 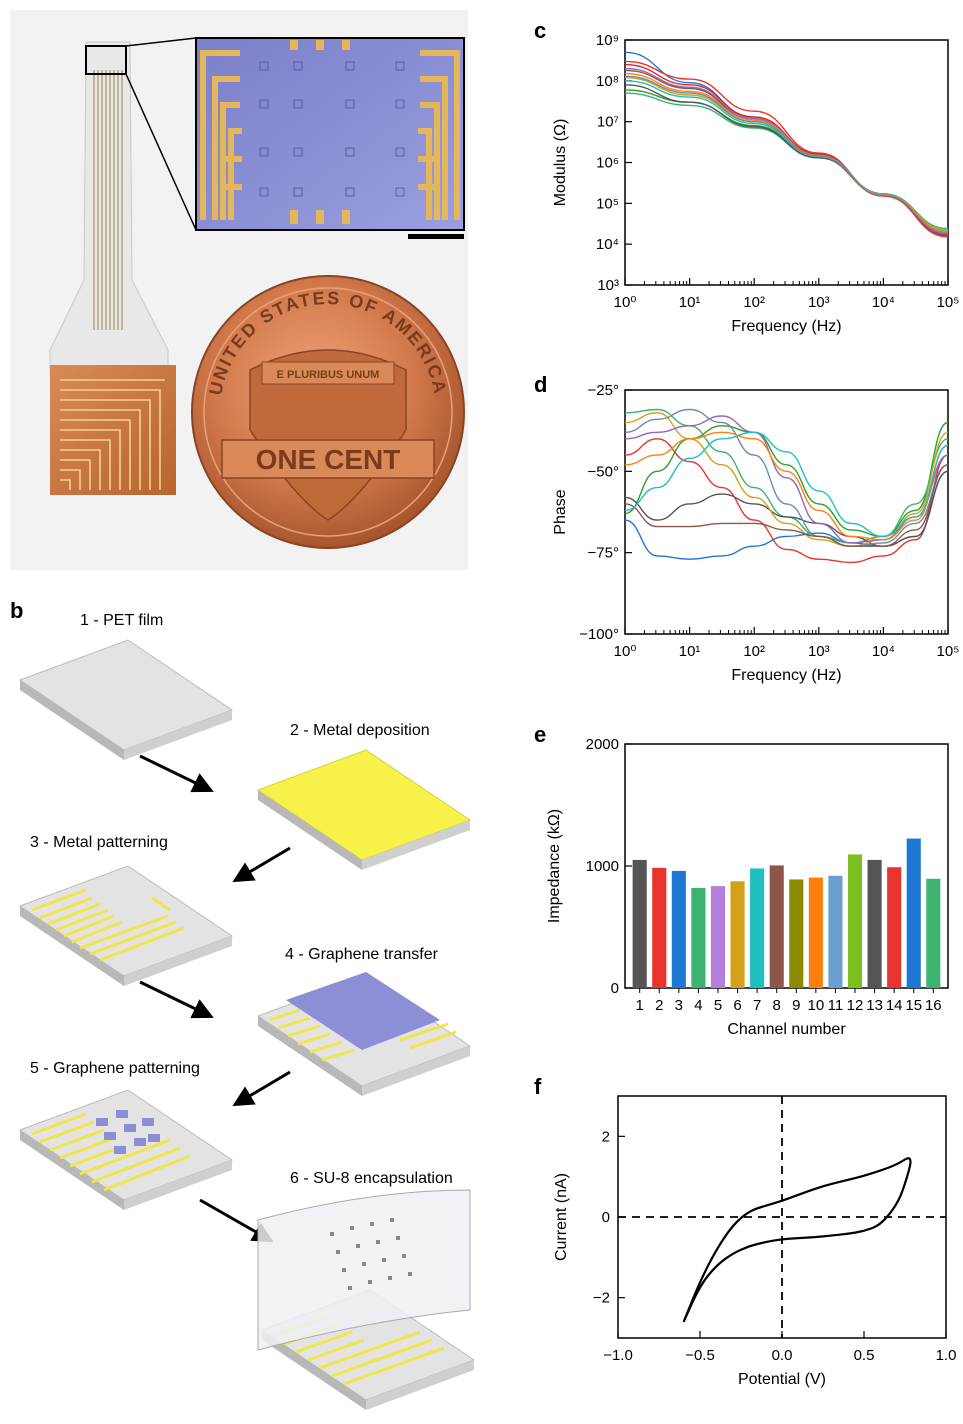 I want to click on x-tick-label-e: 15, so click(x=913, y=1005).